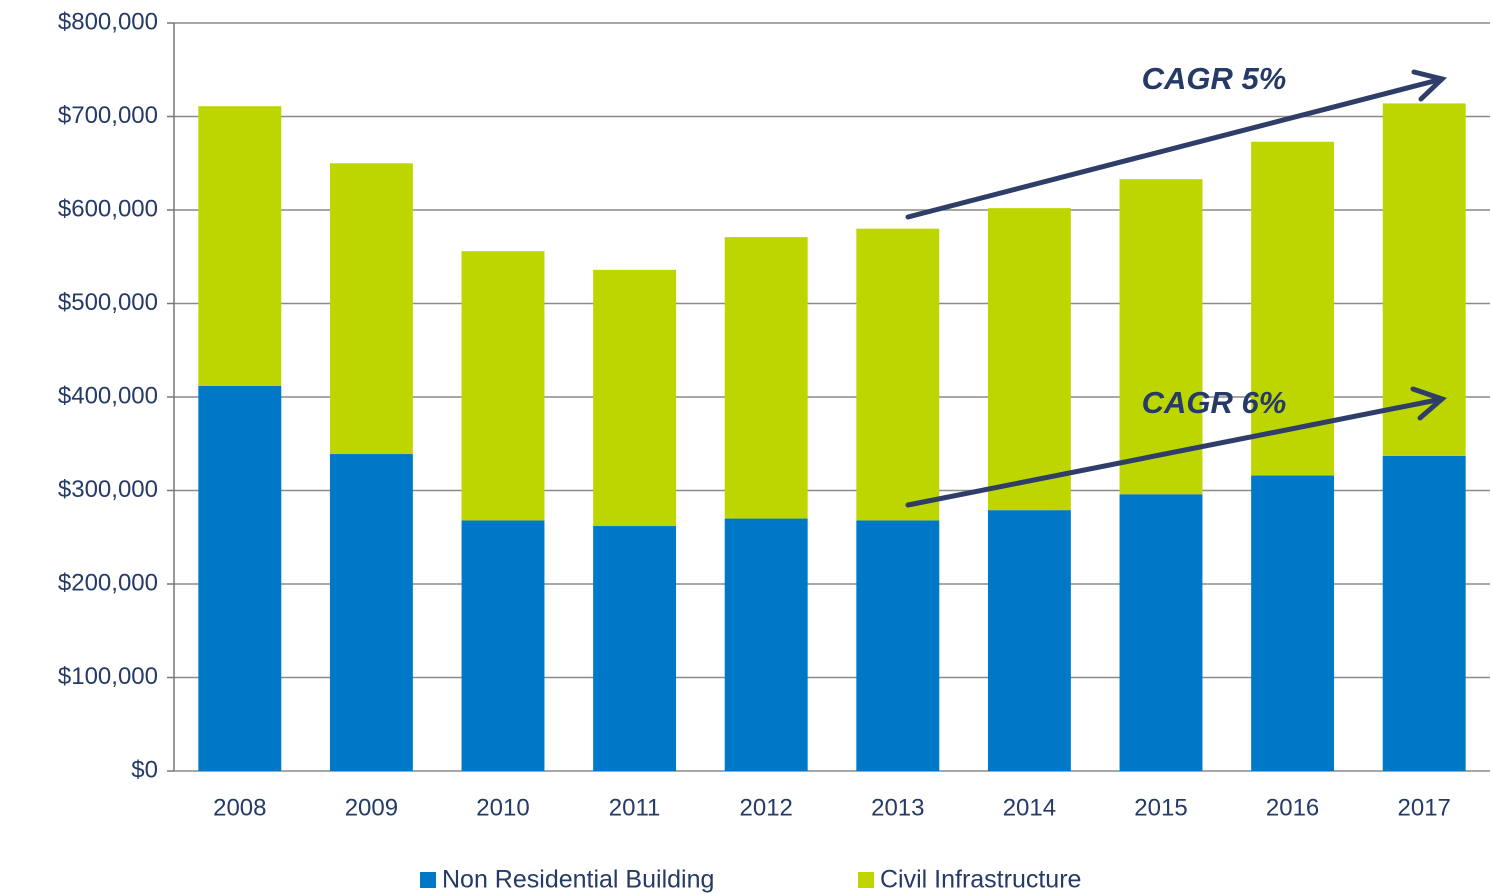 Image resolution: width=1492 pixels, height=895 pixels. Describe the element at coordinates (108, 582) in the screenshot. I see `y-tick-label: $200,000` at that location.